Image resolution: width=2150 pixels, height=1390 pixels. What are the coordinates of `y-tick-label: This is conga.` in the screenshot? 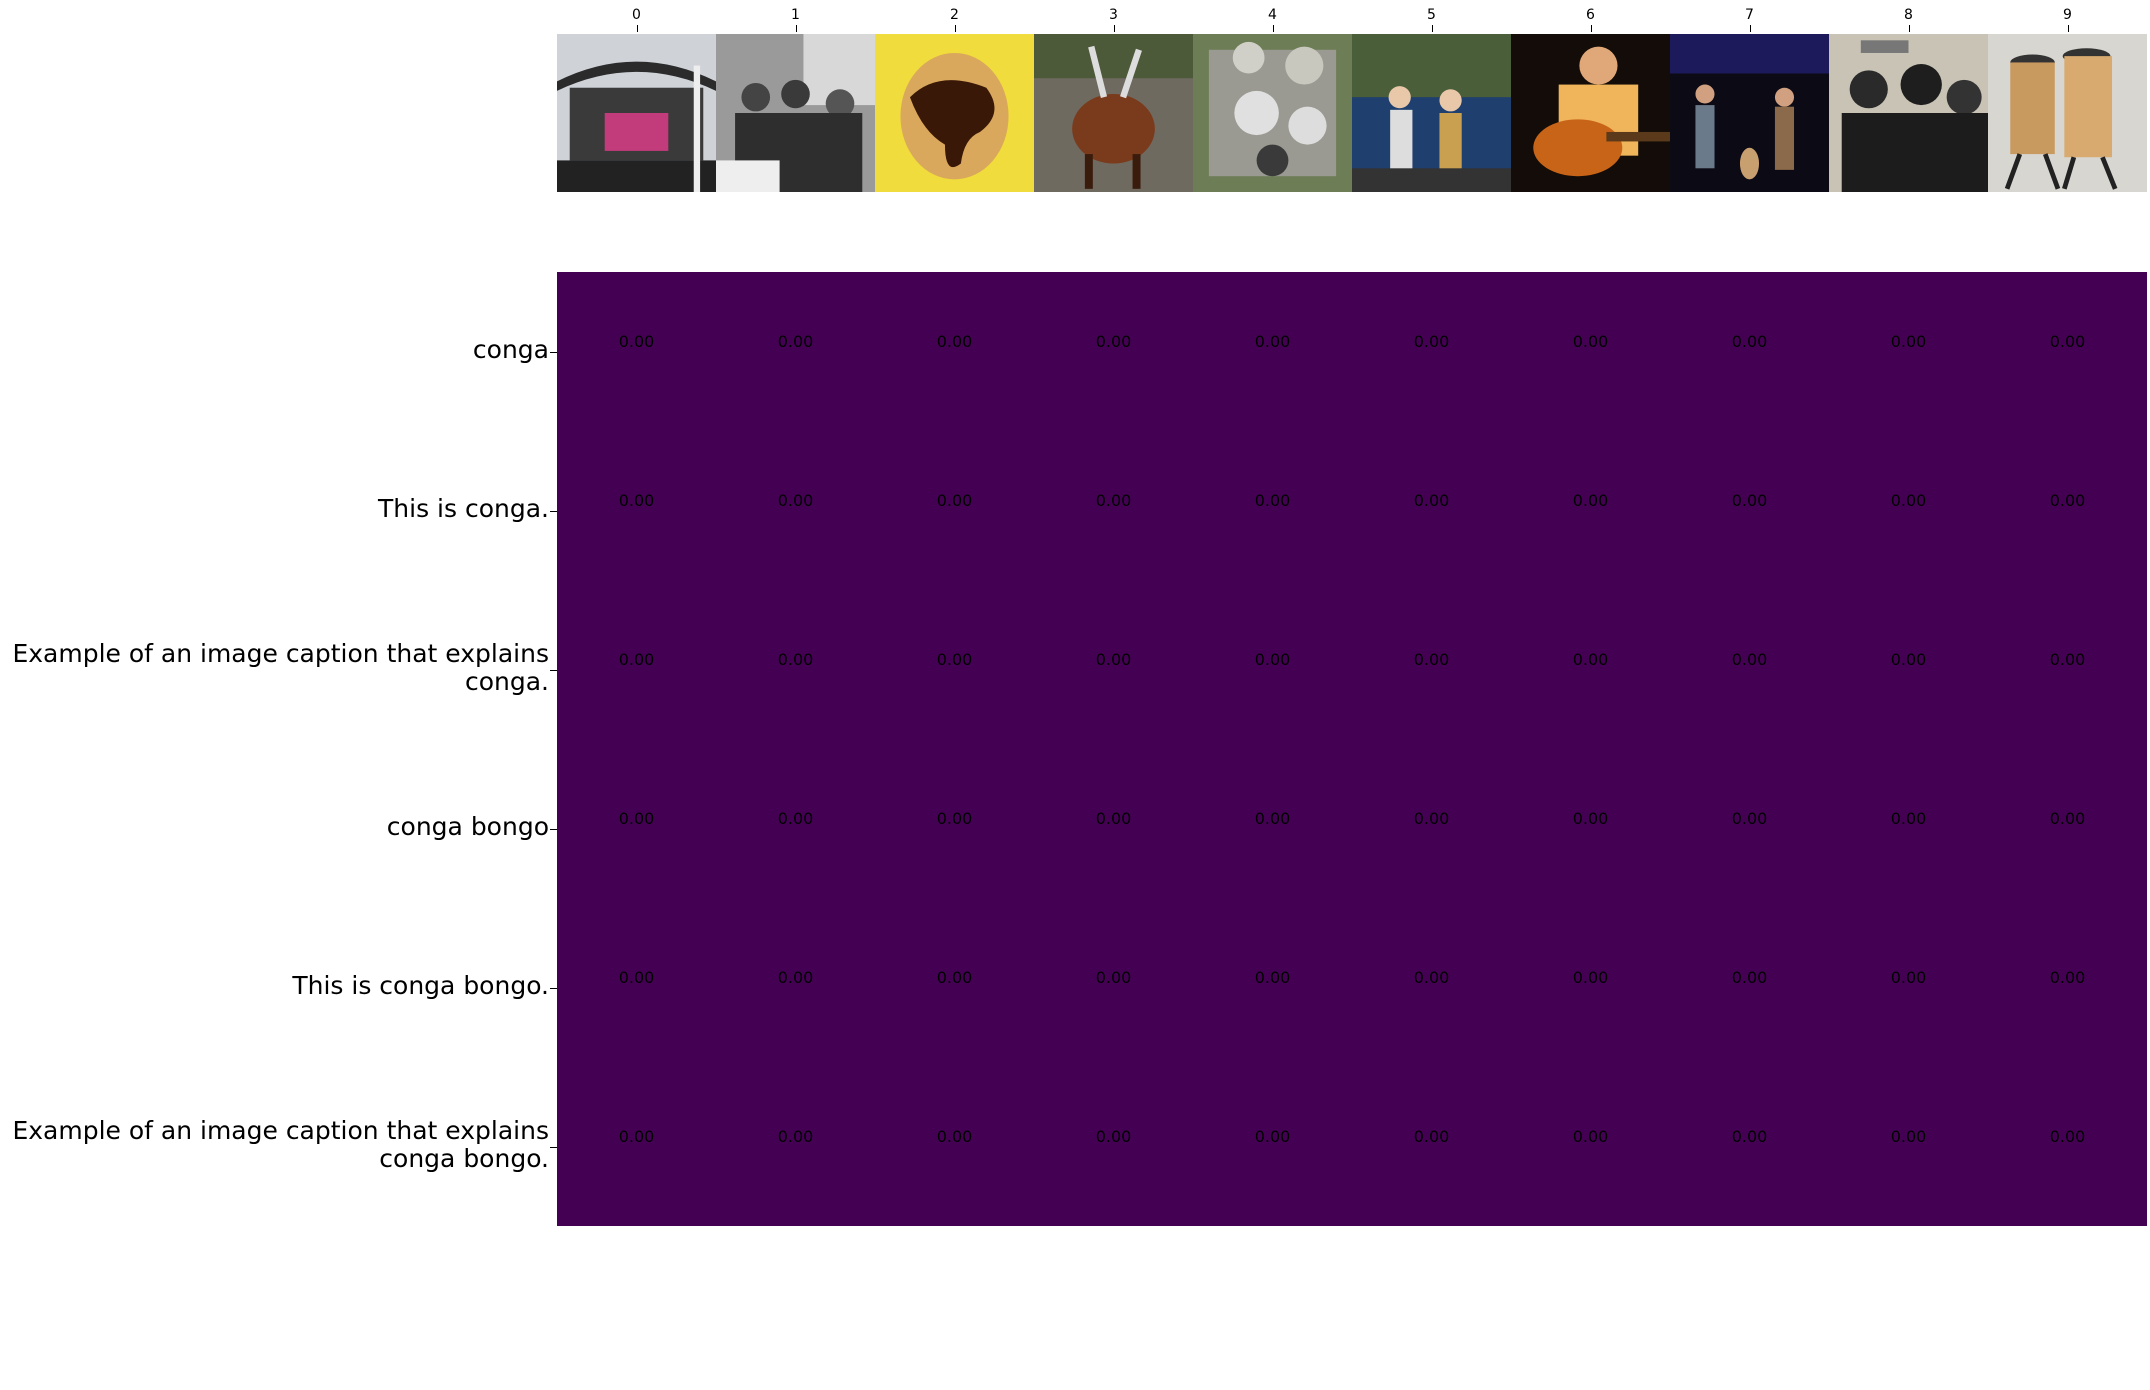 It's located at (463, 508).